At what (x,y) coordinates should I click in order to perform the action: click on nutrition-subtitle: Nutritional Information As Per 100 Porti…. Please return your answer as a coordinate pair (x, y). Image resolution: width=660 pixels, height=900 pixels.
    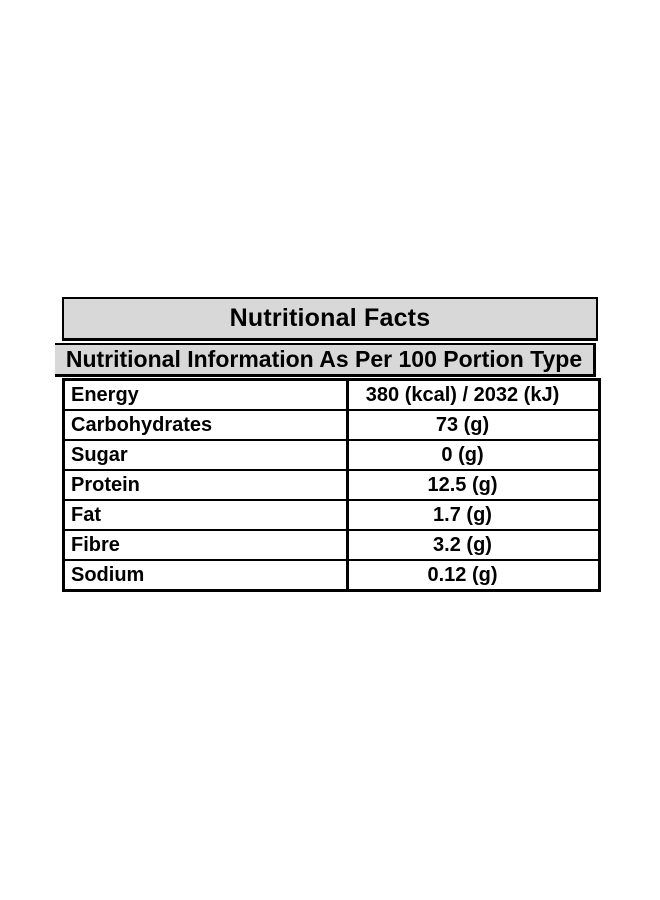
    Looking at the image, I should click on (324, 359).